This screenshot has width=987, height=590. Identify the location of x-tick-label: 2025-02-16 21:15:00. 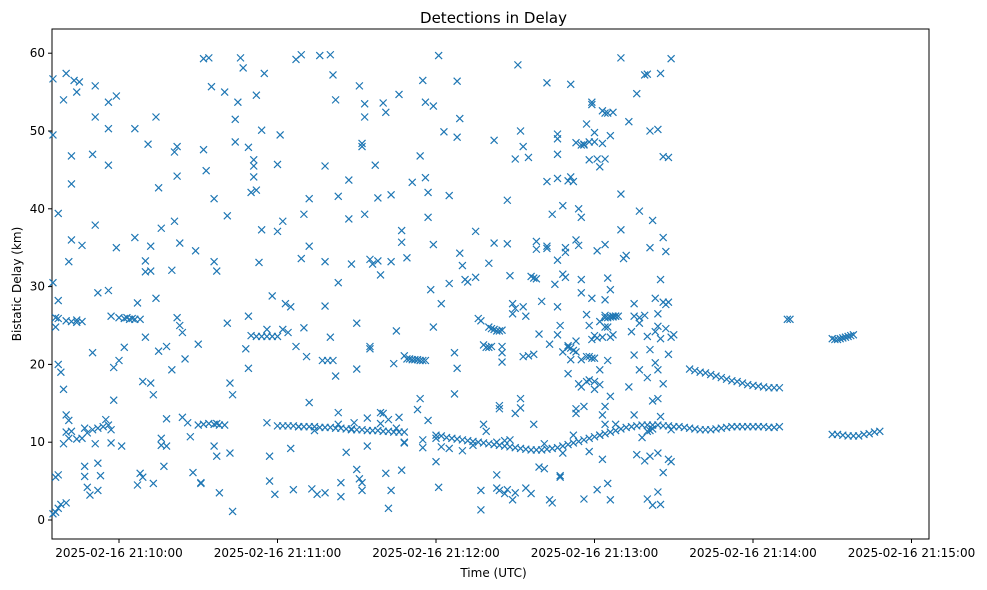
(911, 553).